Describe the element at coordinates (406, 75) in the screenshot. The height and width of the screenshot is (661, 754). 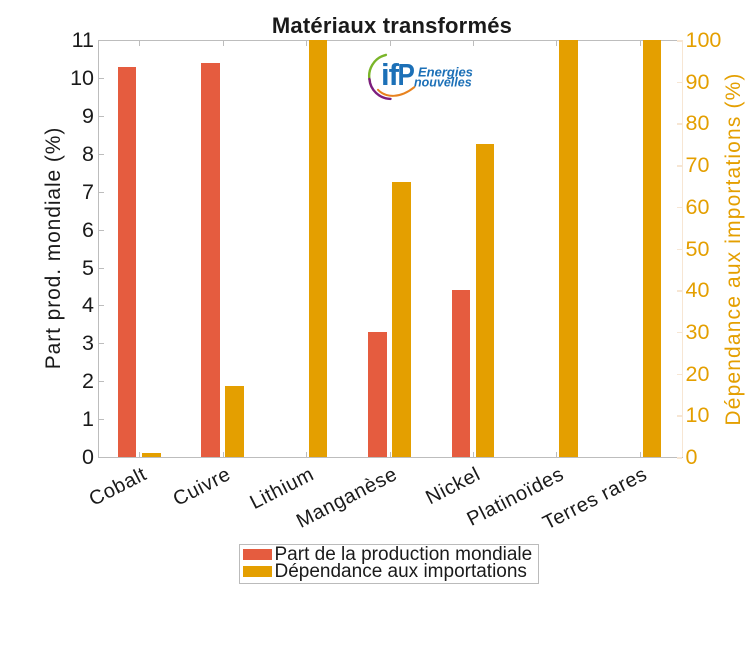
I see `svg-text: P` at that location.